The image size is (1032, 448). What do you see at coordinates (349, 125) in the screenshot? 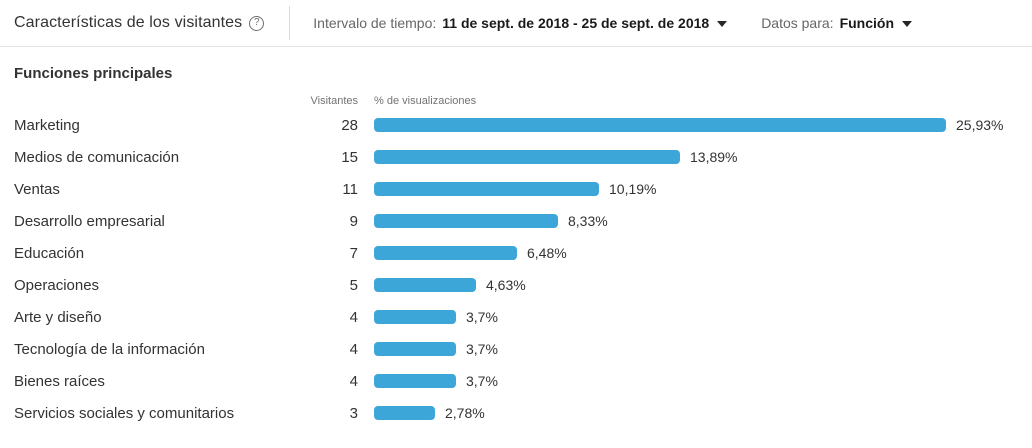
I see `row-visitors-value: 28` at bounding box center [349, 125].